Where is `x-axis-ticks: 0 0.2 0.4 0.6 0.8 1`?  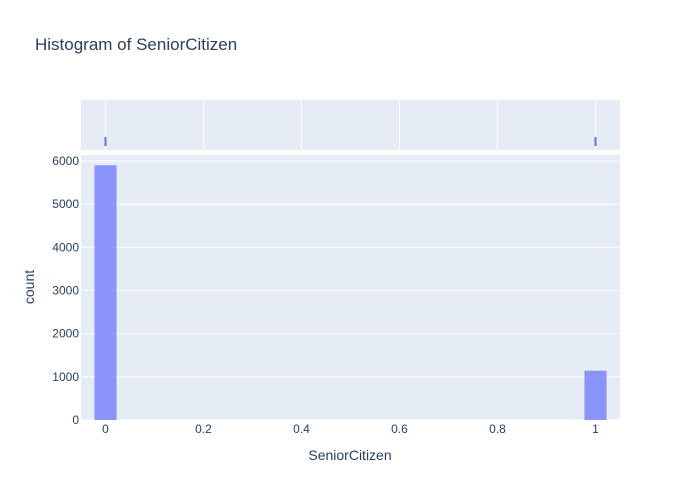 x-axis-ticks: 0 0.2 0.4 0.6 0.8 1 is located at coordinates (350, 429).